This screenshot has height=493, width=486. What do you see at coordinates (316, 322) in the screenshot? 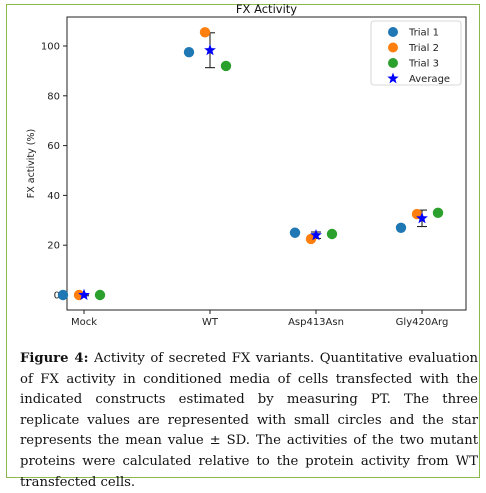
I see `x-tick-label: Asp413Asn` at bounding box center [316, 322].